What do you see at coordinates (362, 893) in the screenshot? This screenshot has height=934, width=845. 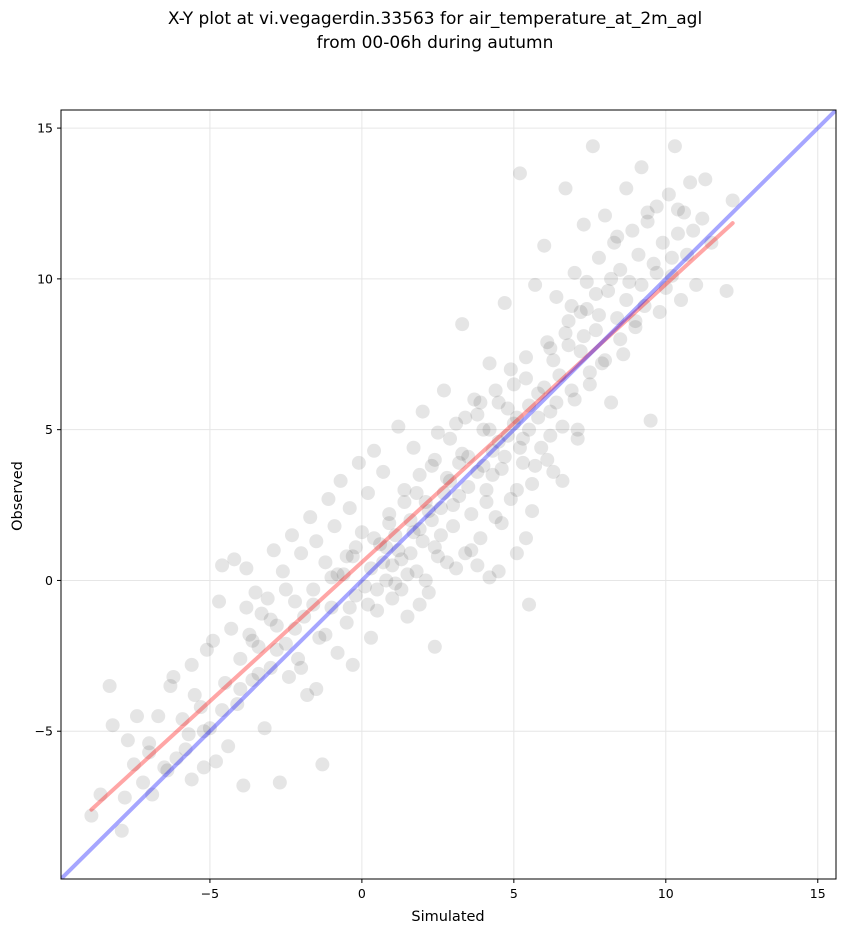 I see `x-tick-label: 0` at bounding box center [362, 893].